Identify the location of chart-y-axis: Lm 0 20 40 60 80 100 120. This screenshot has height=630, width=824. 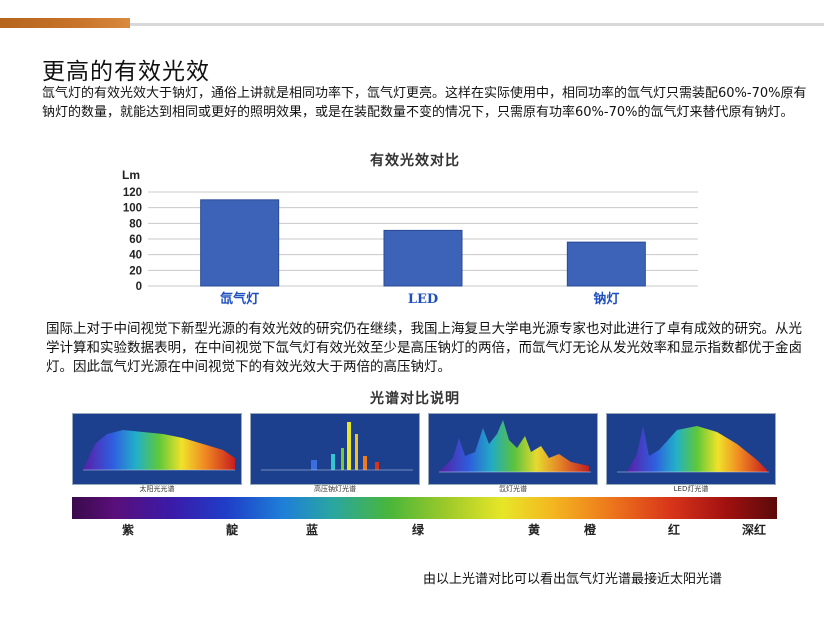
(132, 230).